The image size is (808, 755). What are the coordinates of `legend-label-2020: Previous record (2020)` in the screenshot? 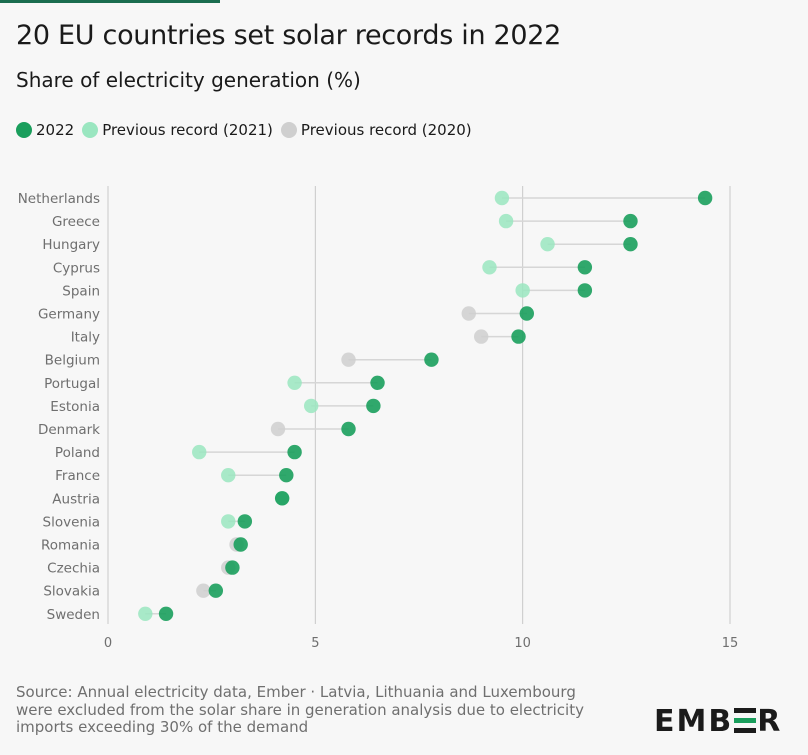 It's located at (386, 130).